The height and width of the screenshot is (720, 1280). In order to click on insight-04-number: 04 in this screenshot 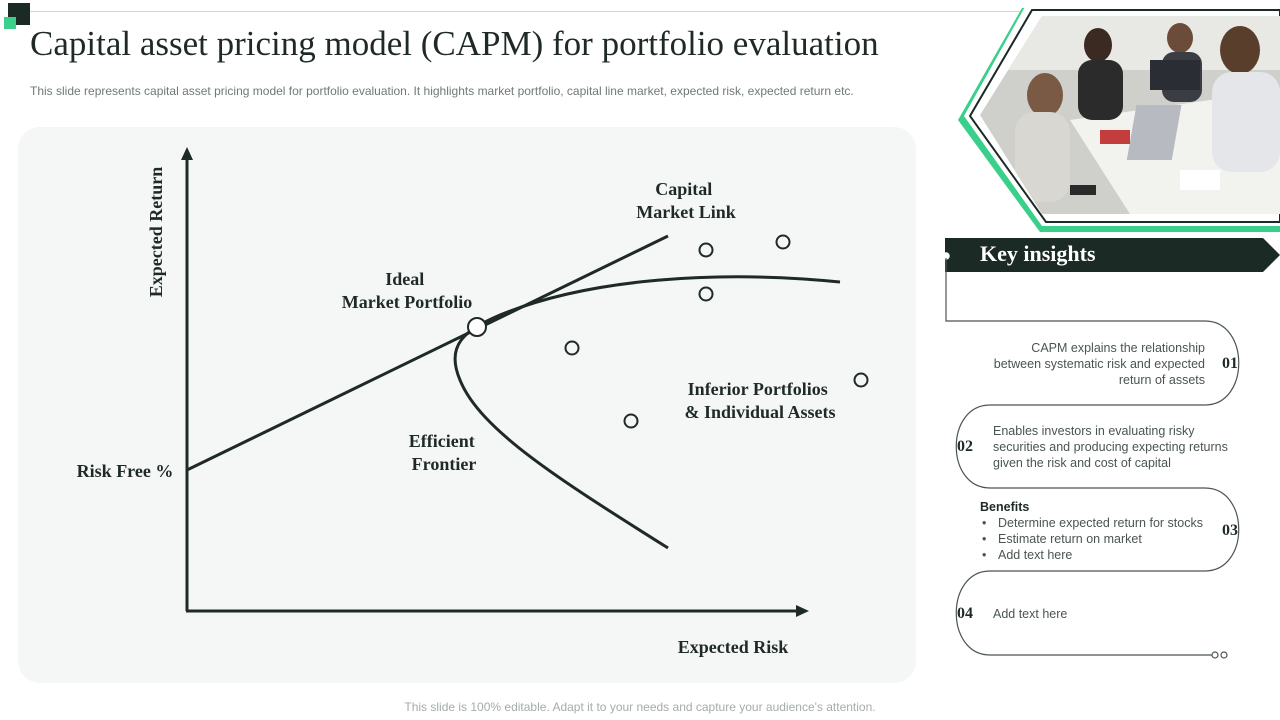, I will do `click(965, 613)`.